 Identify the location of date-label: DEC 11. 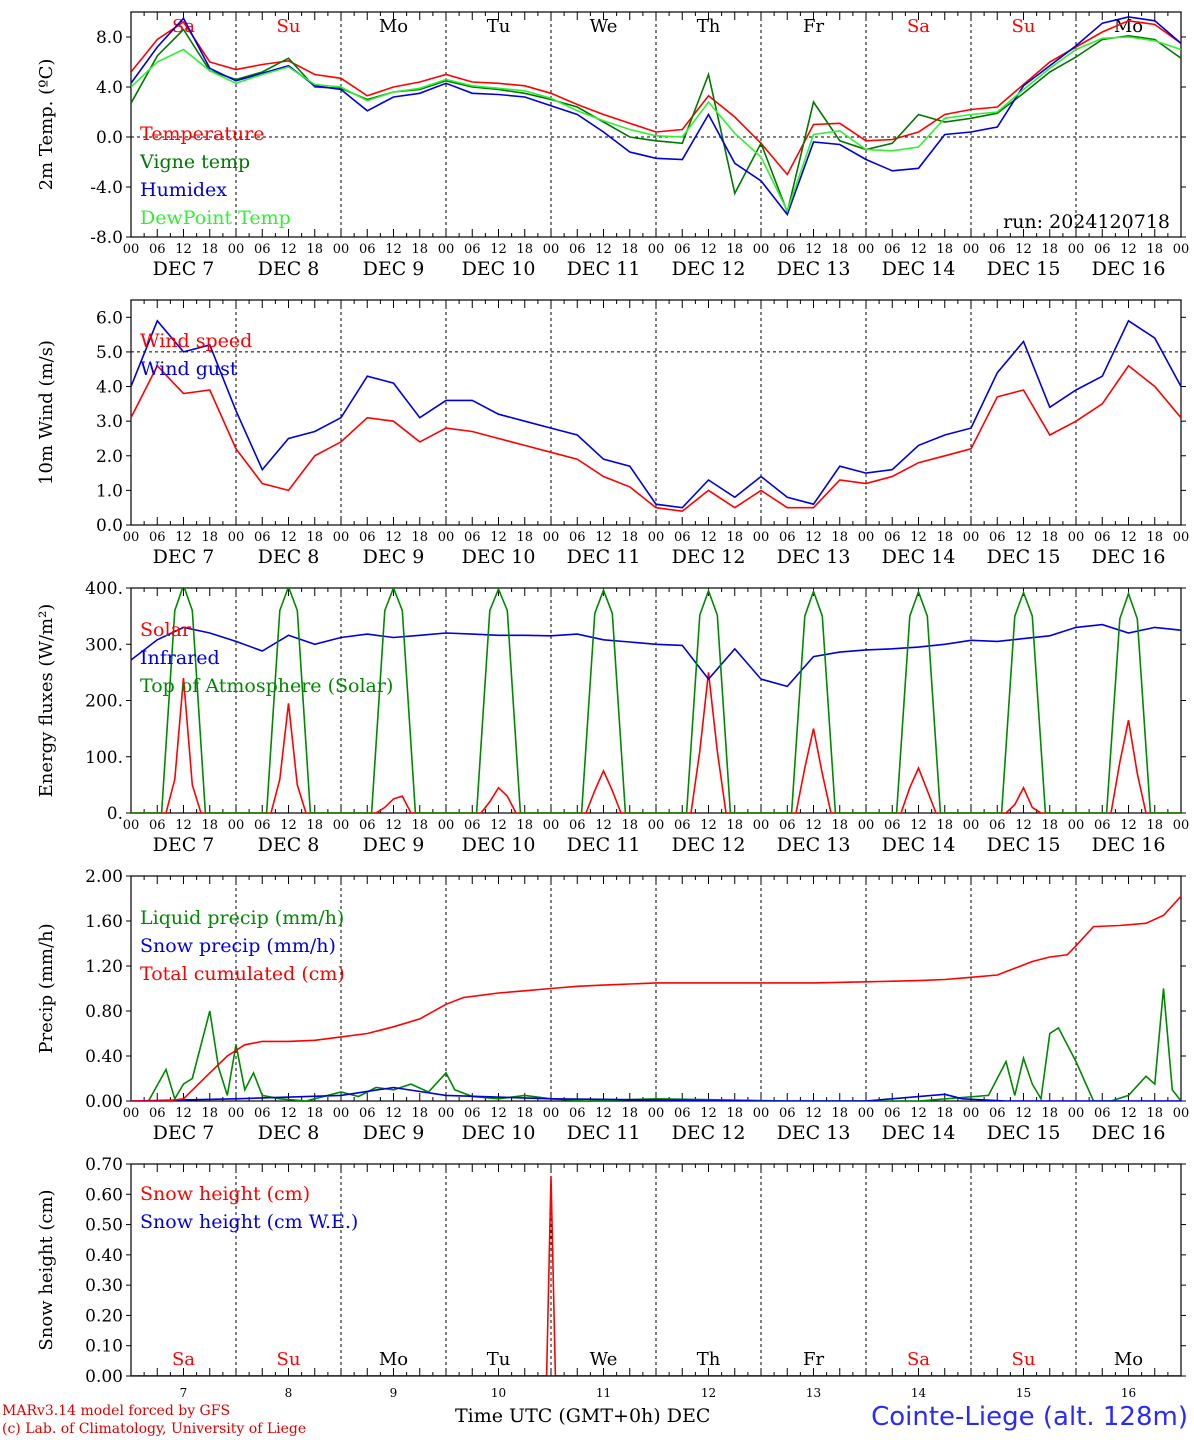
(604, 1133).